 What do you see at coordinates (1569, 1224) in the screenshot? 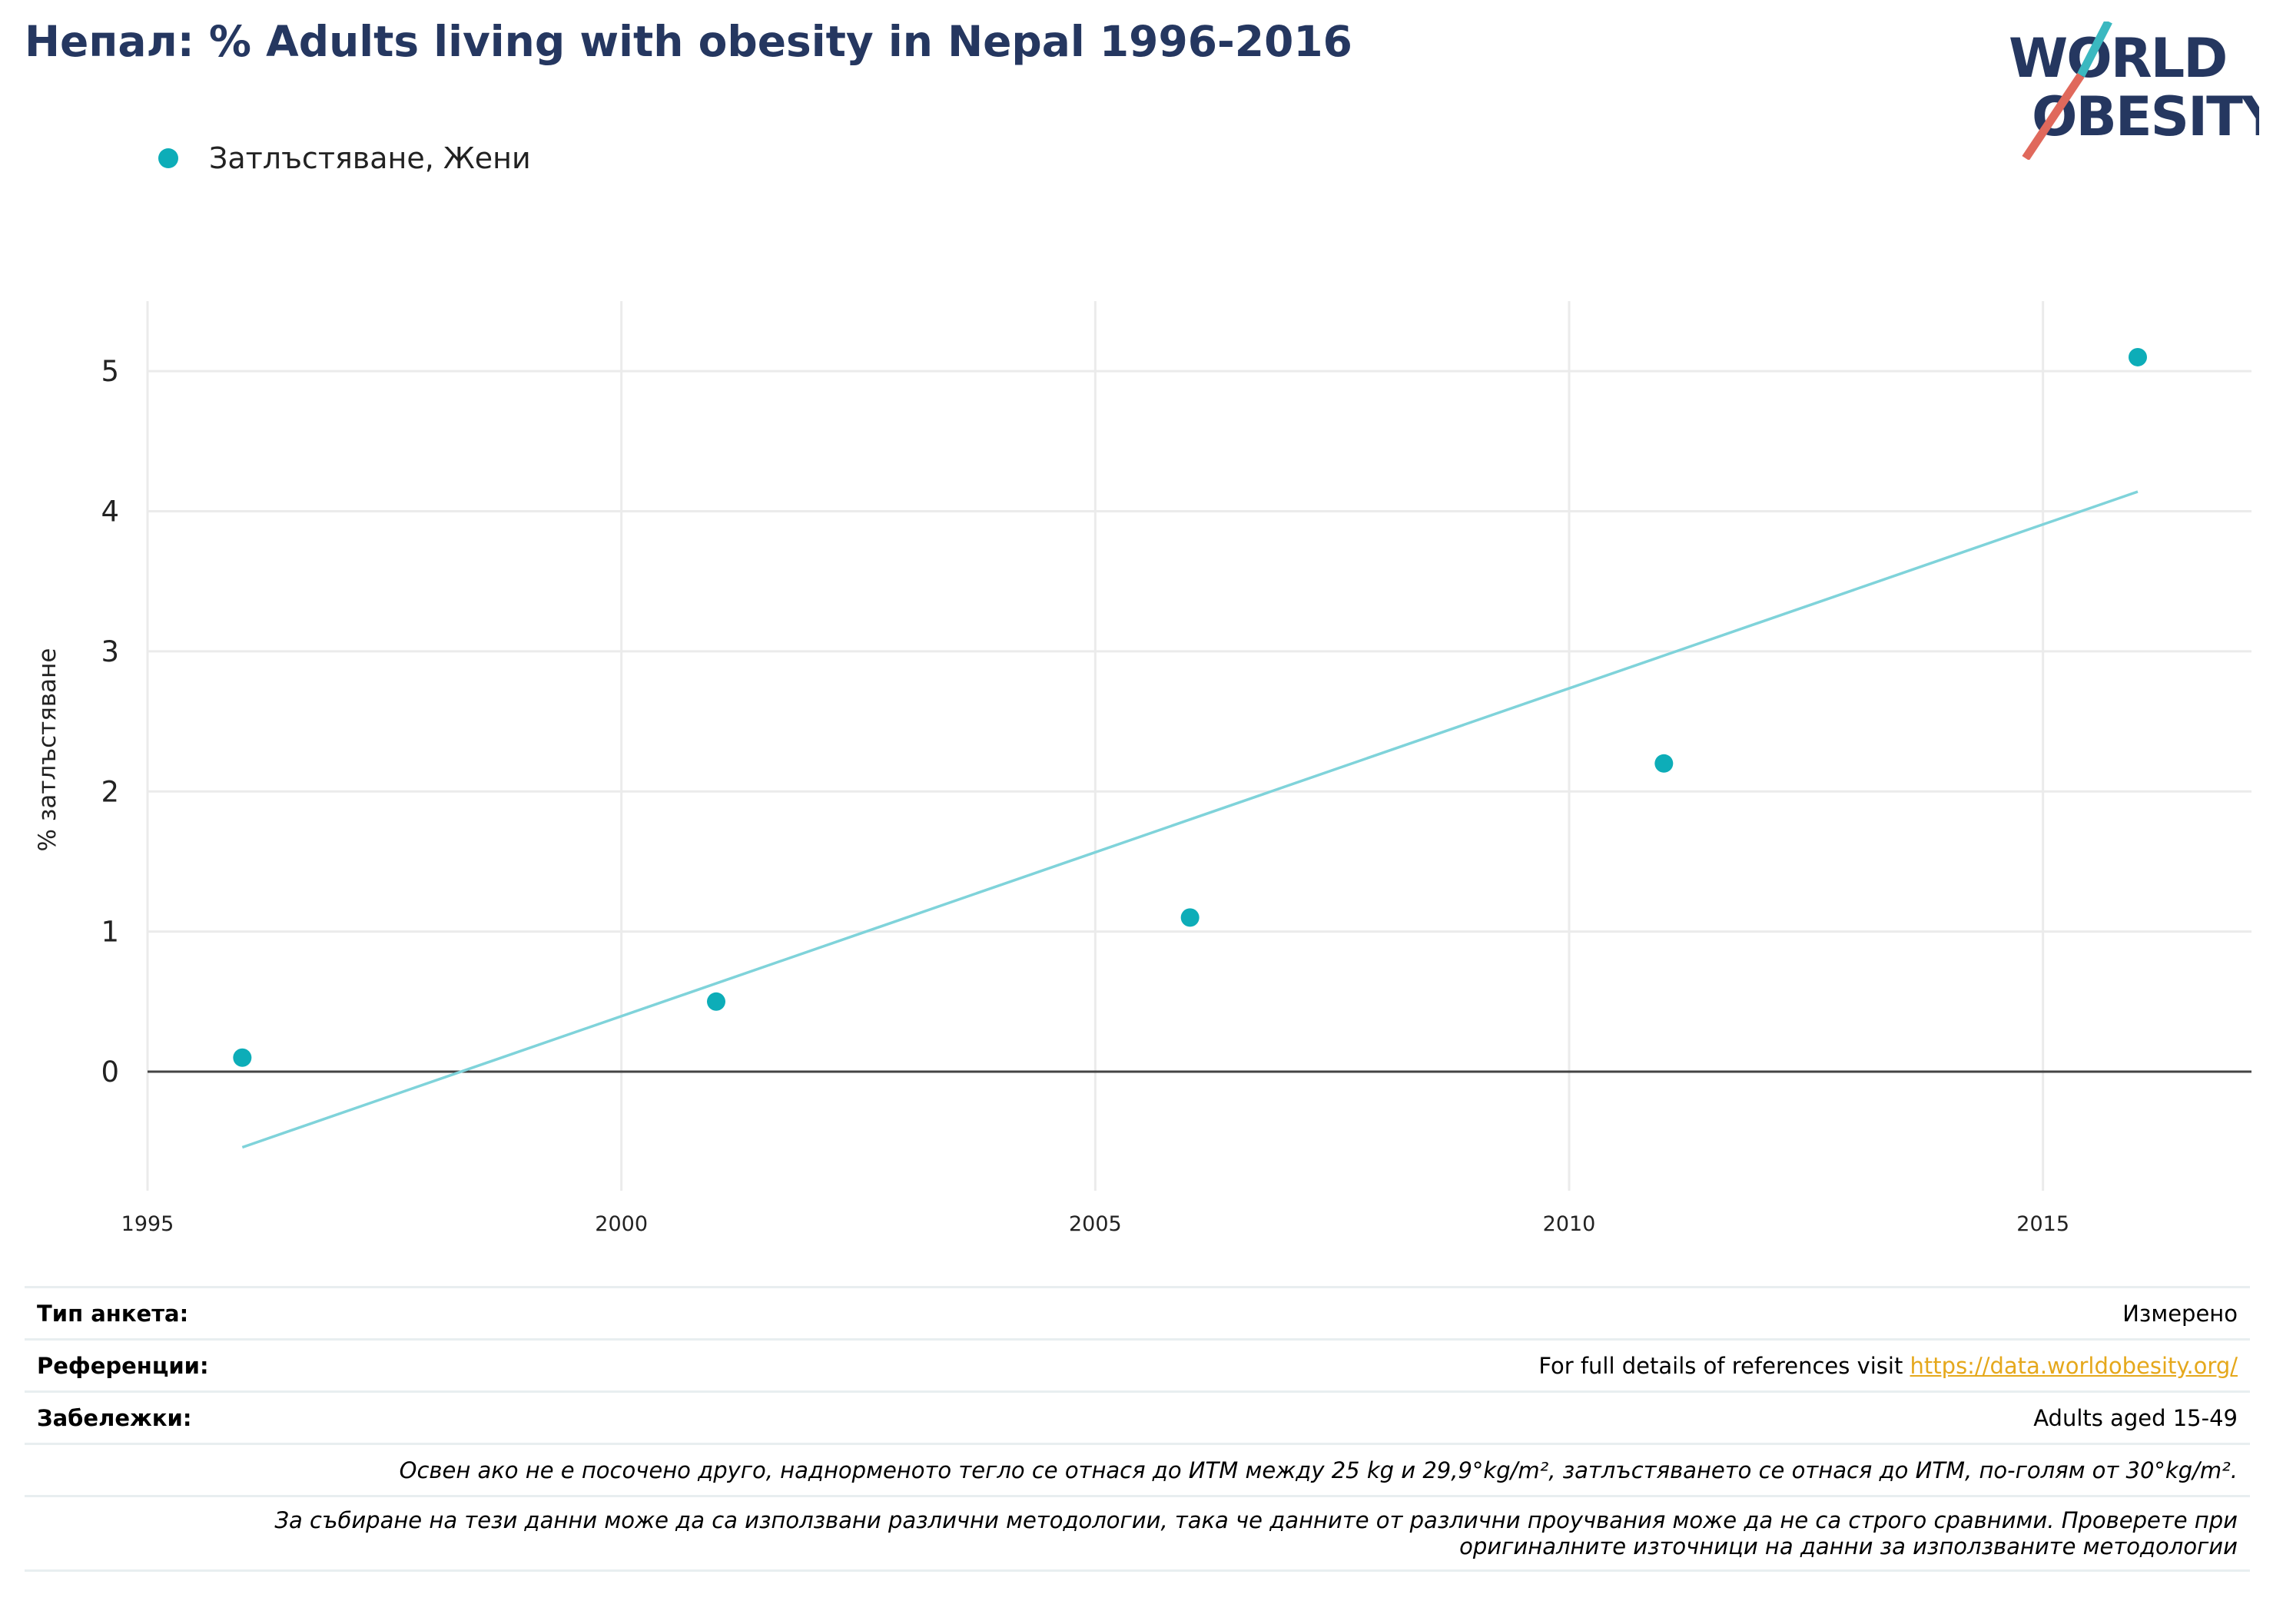
I see `x-tick-label: 2010` at bounding box center [1569, 1224].